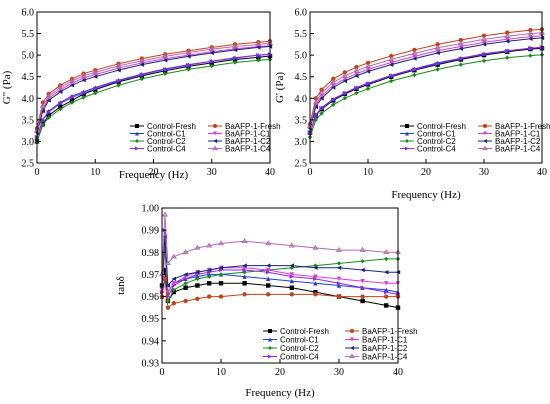  I want to click on legend-label: BaAFP-1-C4, so click(385, 356).